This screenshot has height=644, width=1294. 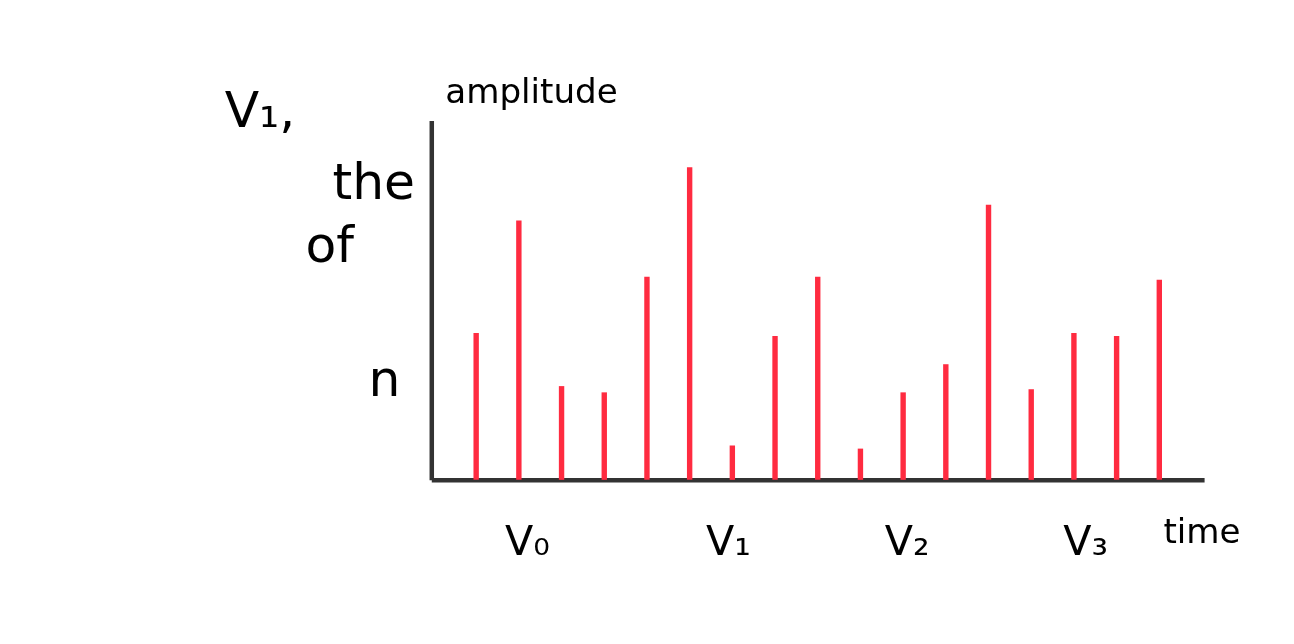 What do you see at coordinates (384, 379) in the screenshot?
I see `text: n` at bounding box center [384, 379].